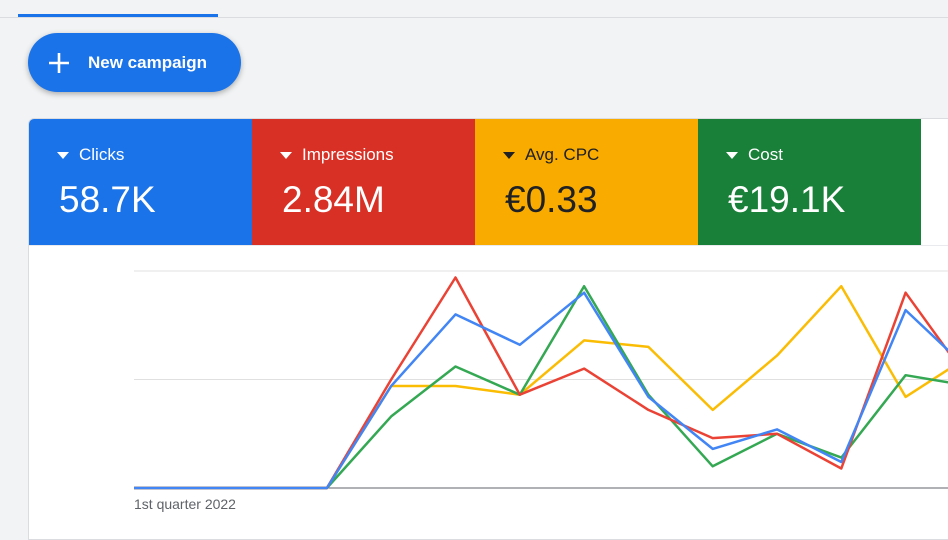 This screenshot has width=948, height=540. Describe the element at coordinates (333, 199) in the screenshot. I see `metric-value: 2.84M` at that location.